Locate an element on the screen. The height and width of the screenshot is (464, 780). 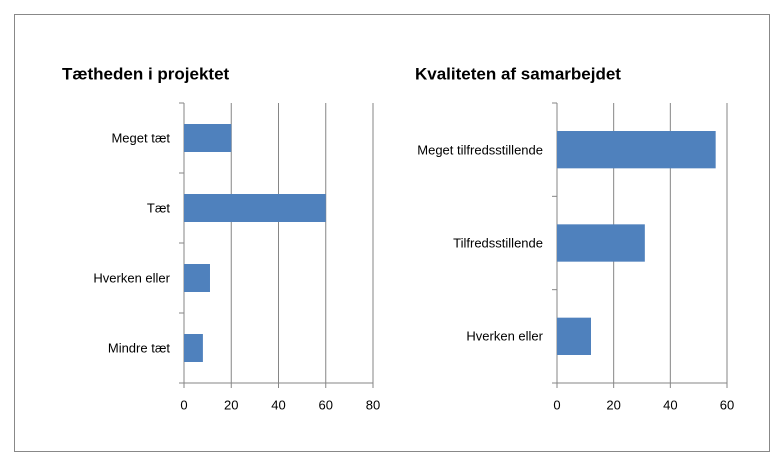
y-tick-label: Meget tilfredsstillende is located at coordinates (480, 150).